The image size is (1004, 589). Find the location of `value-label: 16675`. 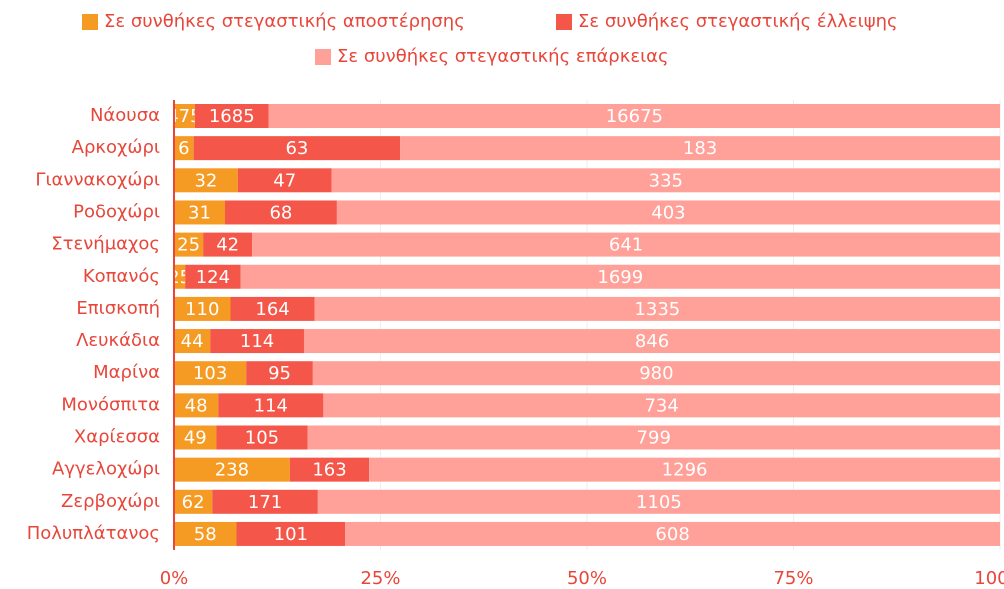

value-label: 16675 is located at coordinates (634, 116).